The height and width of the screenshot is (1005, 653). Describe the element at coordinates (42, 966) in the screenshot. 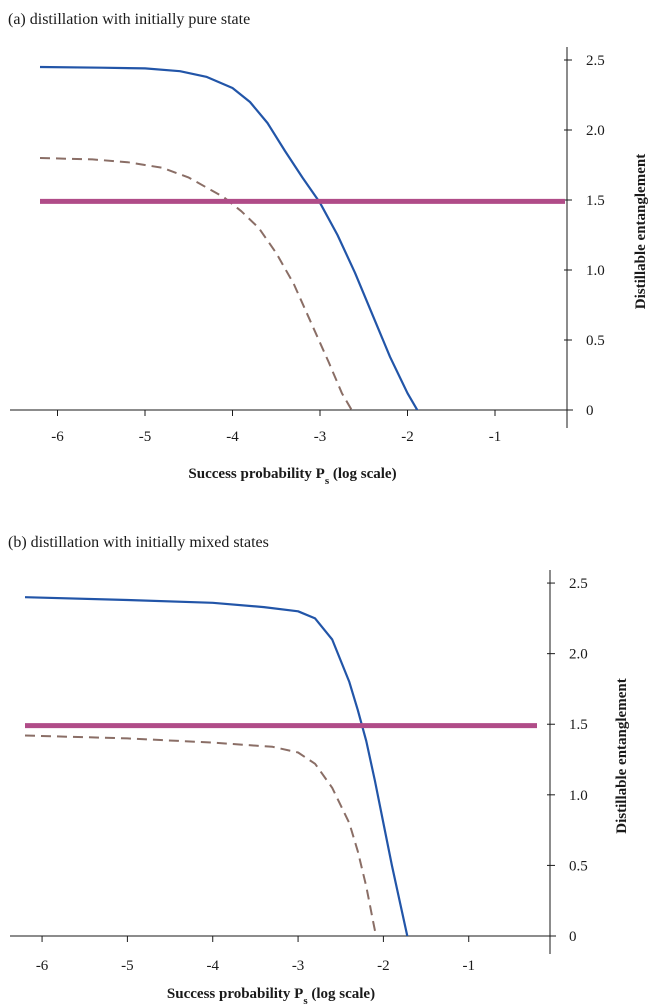

I see `chart-b-x-tick-label: -6` at that location.